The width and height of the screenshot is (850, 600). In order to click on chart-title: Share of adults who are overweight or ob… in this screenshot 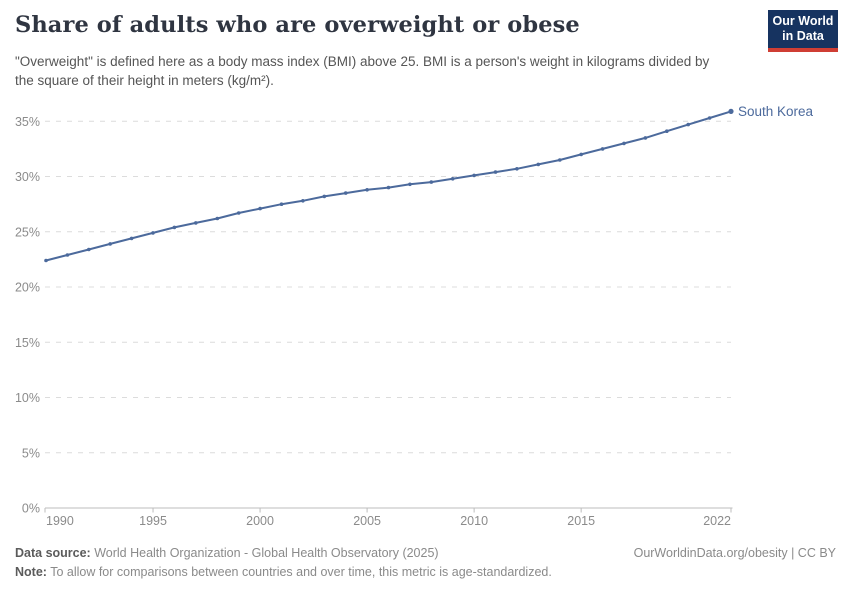, I will do `click(297, 25)`.